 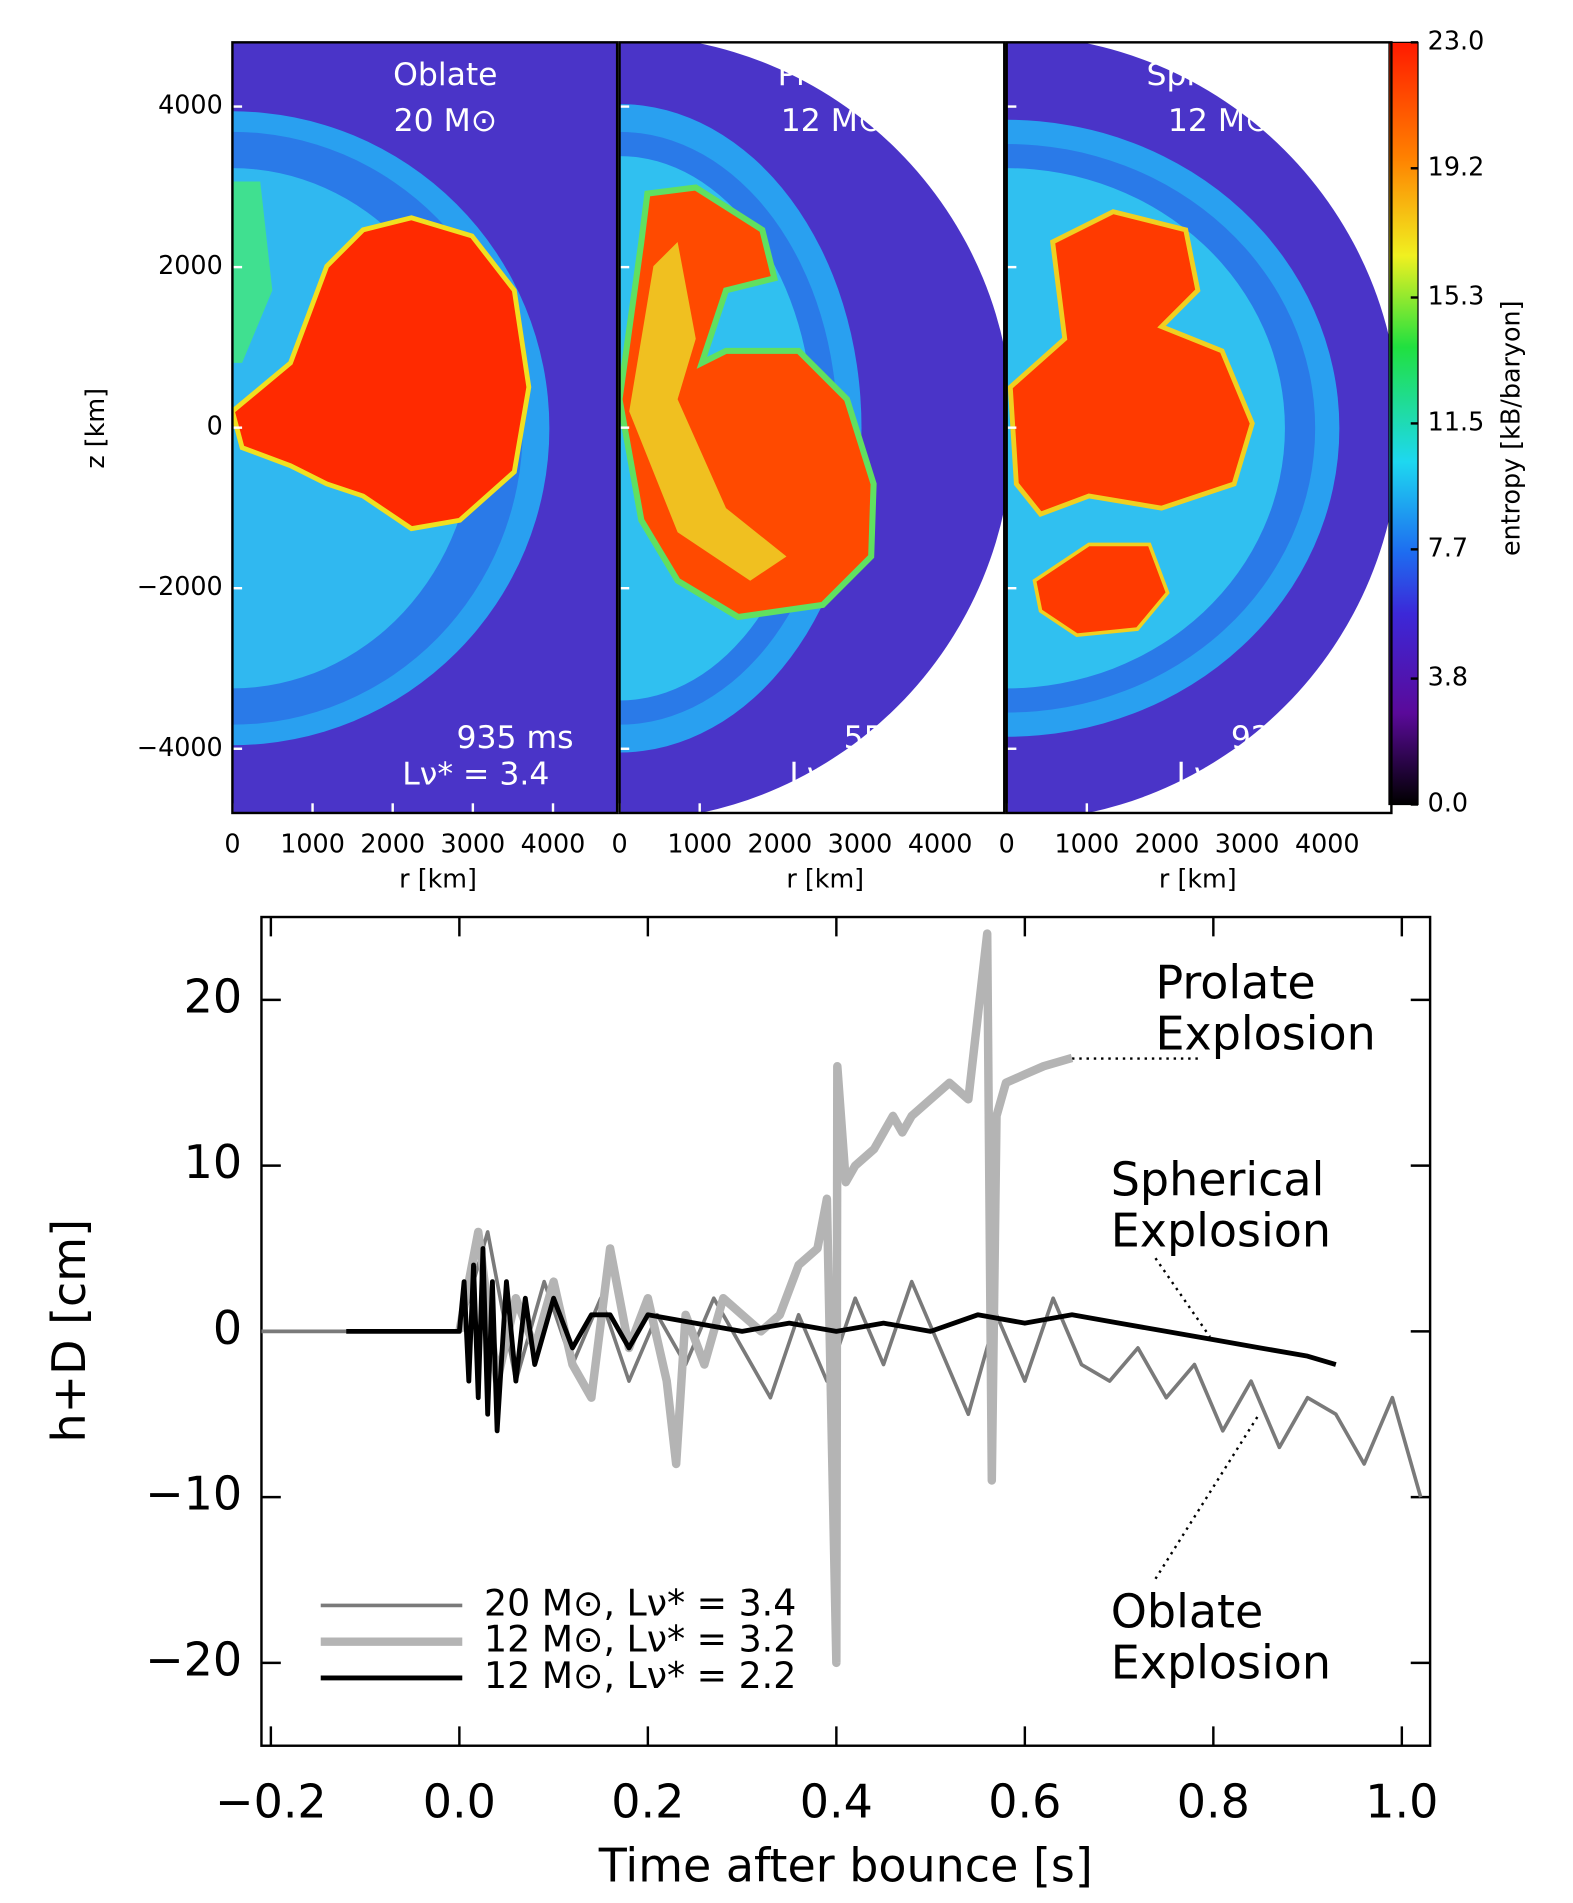 I want to click on colorbar-tick-label: 3.8, so click(x=1448, y=677).